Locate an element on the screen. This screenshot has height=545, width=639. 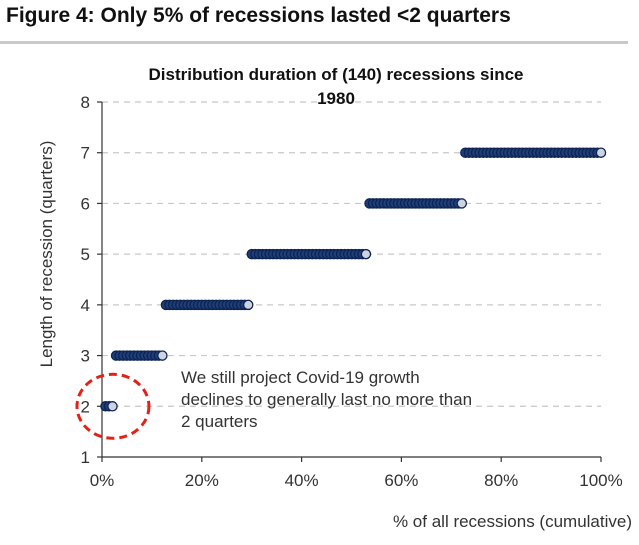
y-tick-label-5: 5 is located at coordinates (85, 254).